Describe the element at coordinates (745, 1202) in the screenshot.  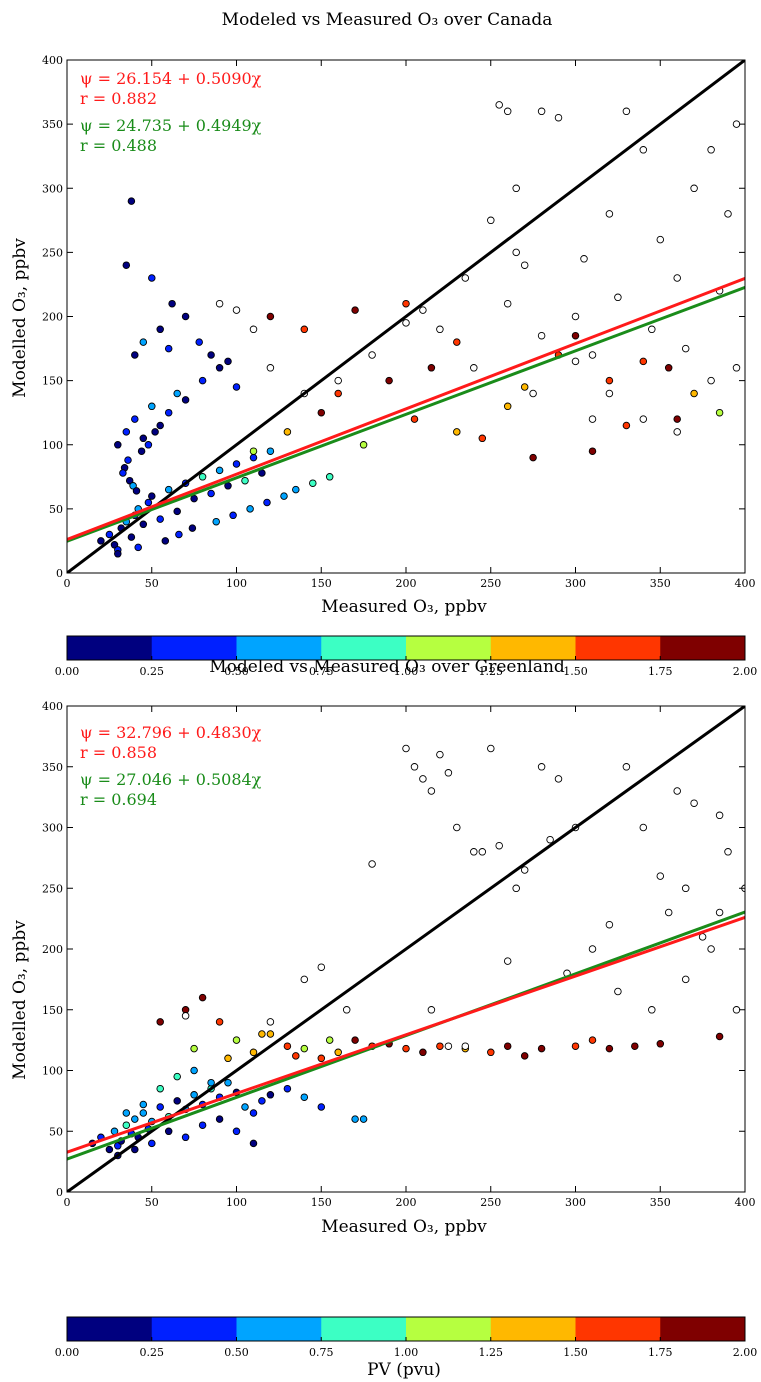
I see `x-tick-label: 400` at that location.